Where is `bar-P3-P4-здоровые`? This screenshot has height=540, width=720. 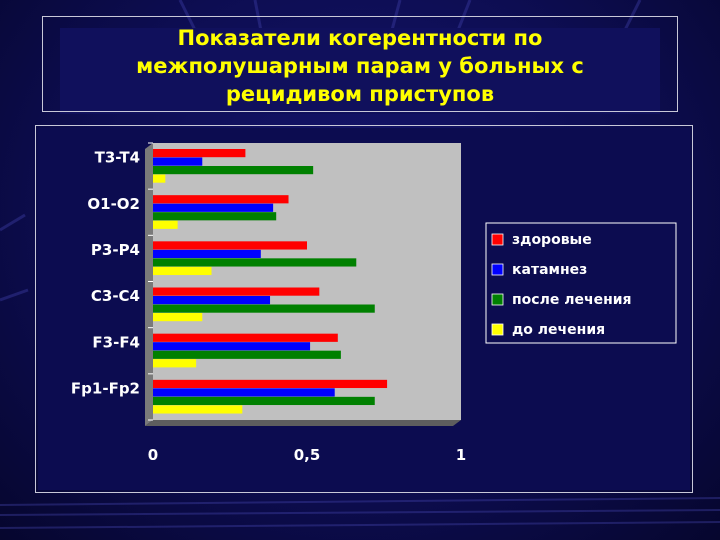 bar-P3-P4-здоровые is located at coordinates (230, 245).